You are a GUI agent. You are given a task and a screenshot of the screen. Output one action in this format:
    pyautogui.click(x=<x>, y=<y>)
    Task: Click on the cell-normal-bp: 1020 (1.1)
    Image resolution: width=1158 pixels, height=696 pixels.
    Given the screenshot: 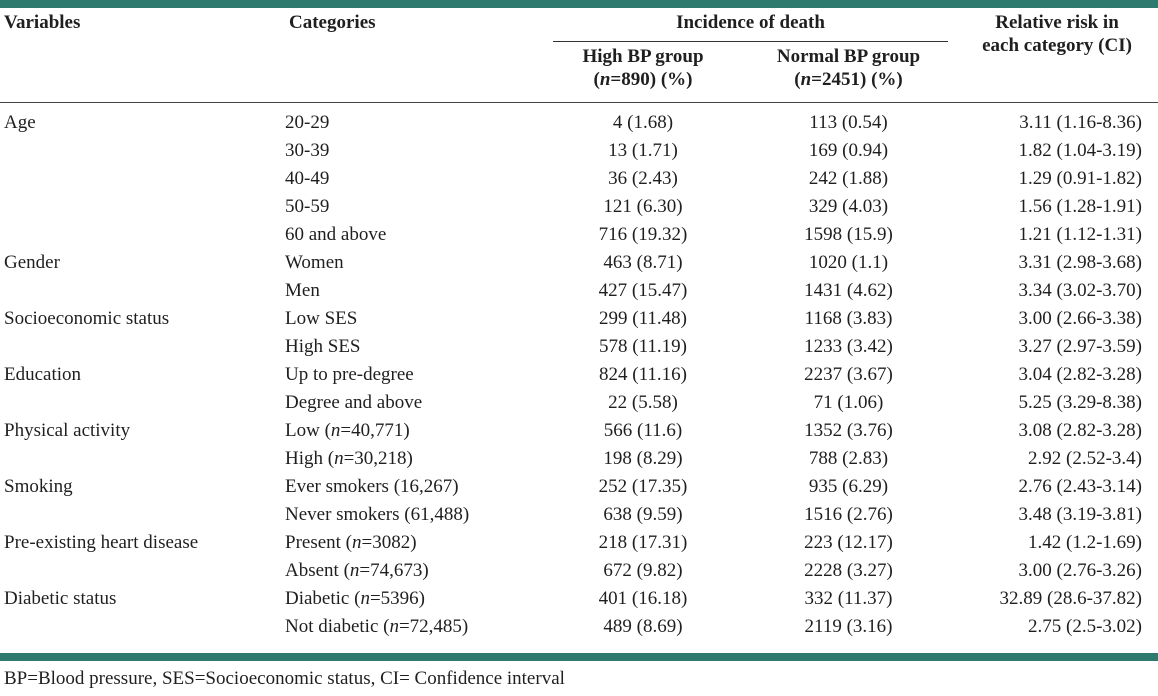 What is the action you would take?
    pyautogui.click(x=848, y=262)
    